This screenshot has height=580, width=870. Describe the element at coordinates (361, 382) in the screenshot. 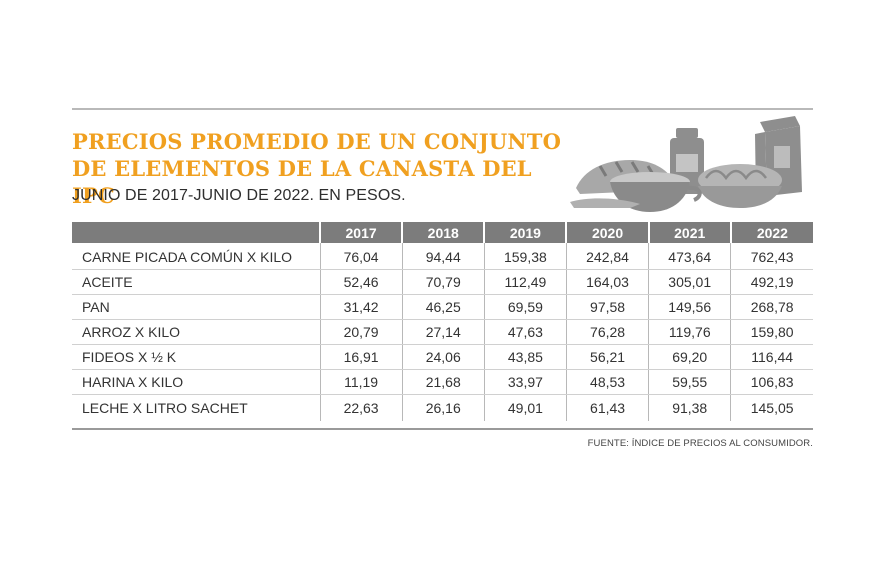

I see `table-cell: 11,19` at that location.